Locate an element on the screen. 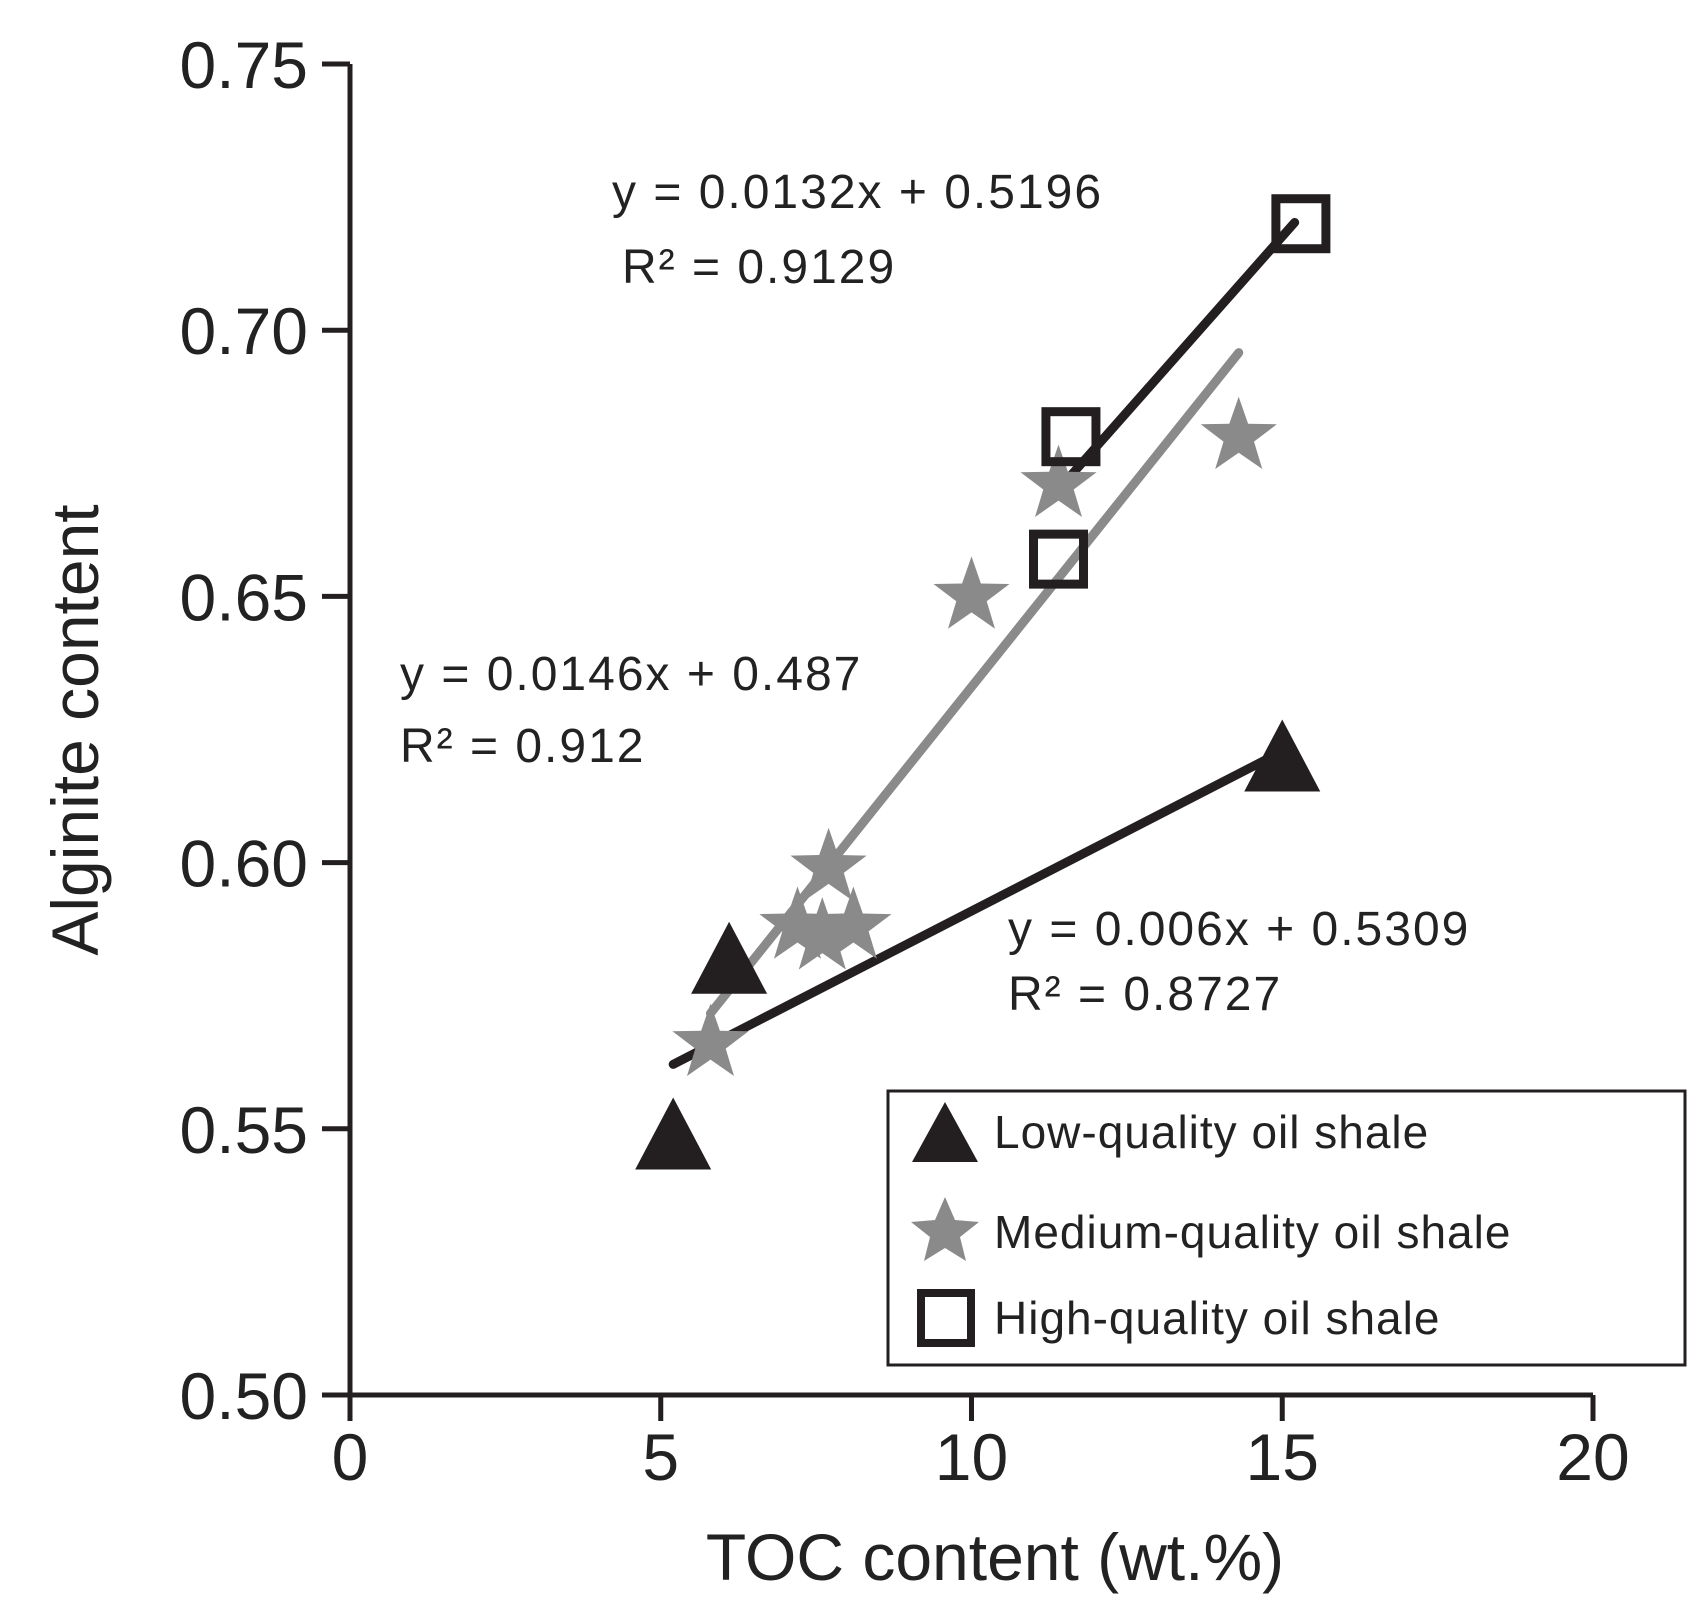 The width and height of the screenshot is (1706, 1611). equation-high: y = 0.0132x + 0.5196 R² = 0.9129 is located at coordinates (857, 230).